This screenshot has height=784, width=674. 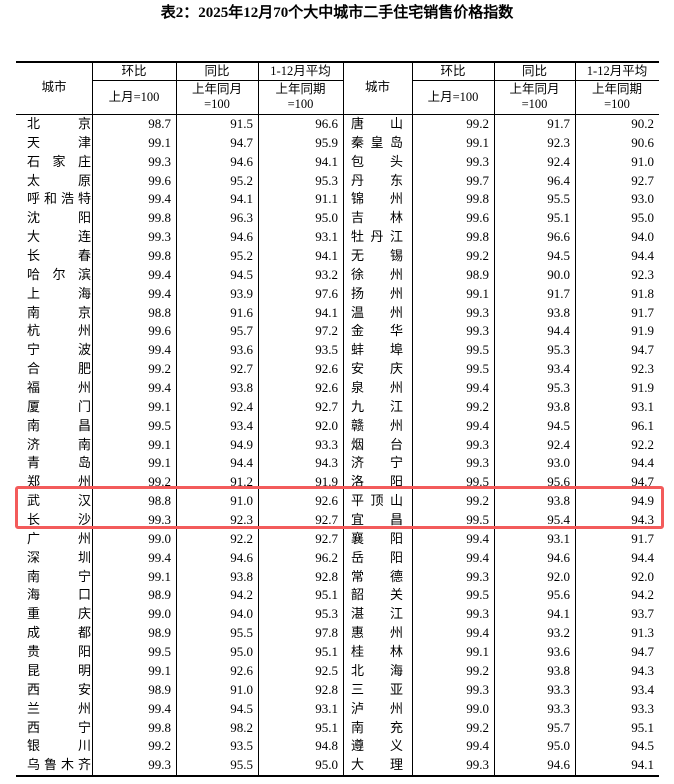 What do you see at coordinates (241, 425) in the screenshot?
I see `left-yoy-index: 93.4` at bounding box center [241, 425].